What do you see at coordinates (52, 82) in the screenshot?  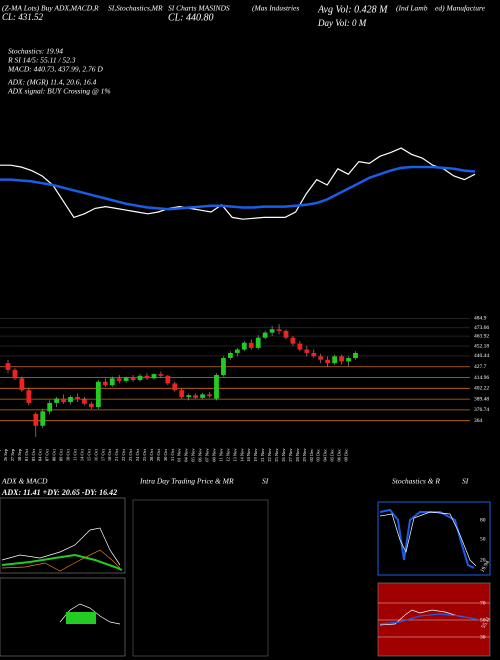 I see `info-text: ADX: (MGR) 11.4, 20.6, 16.4` at bounding box center [52, 82].